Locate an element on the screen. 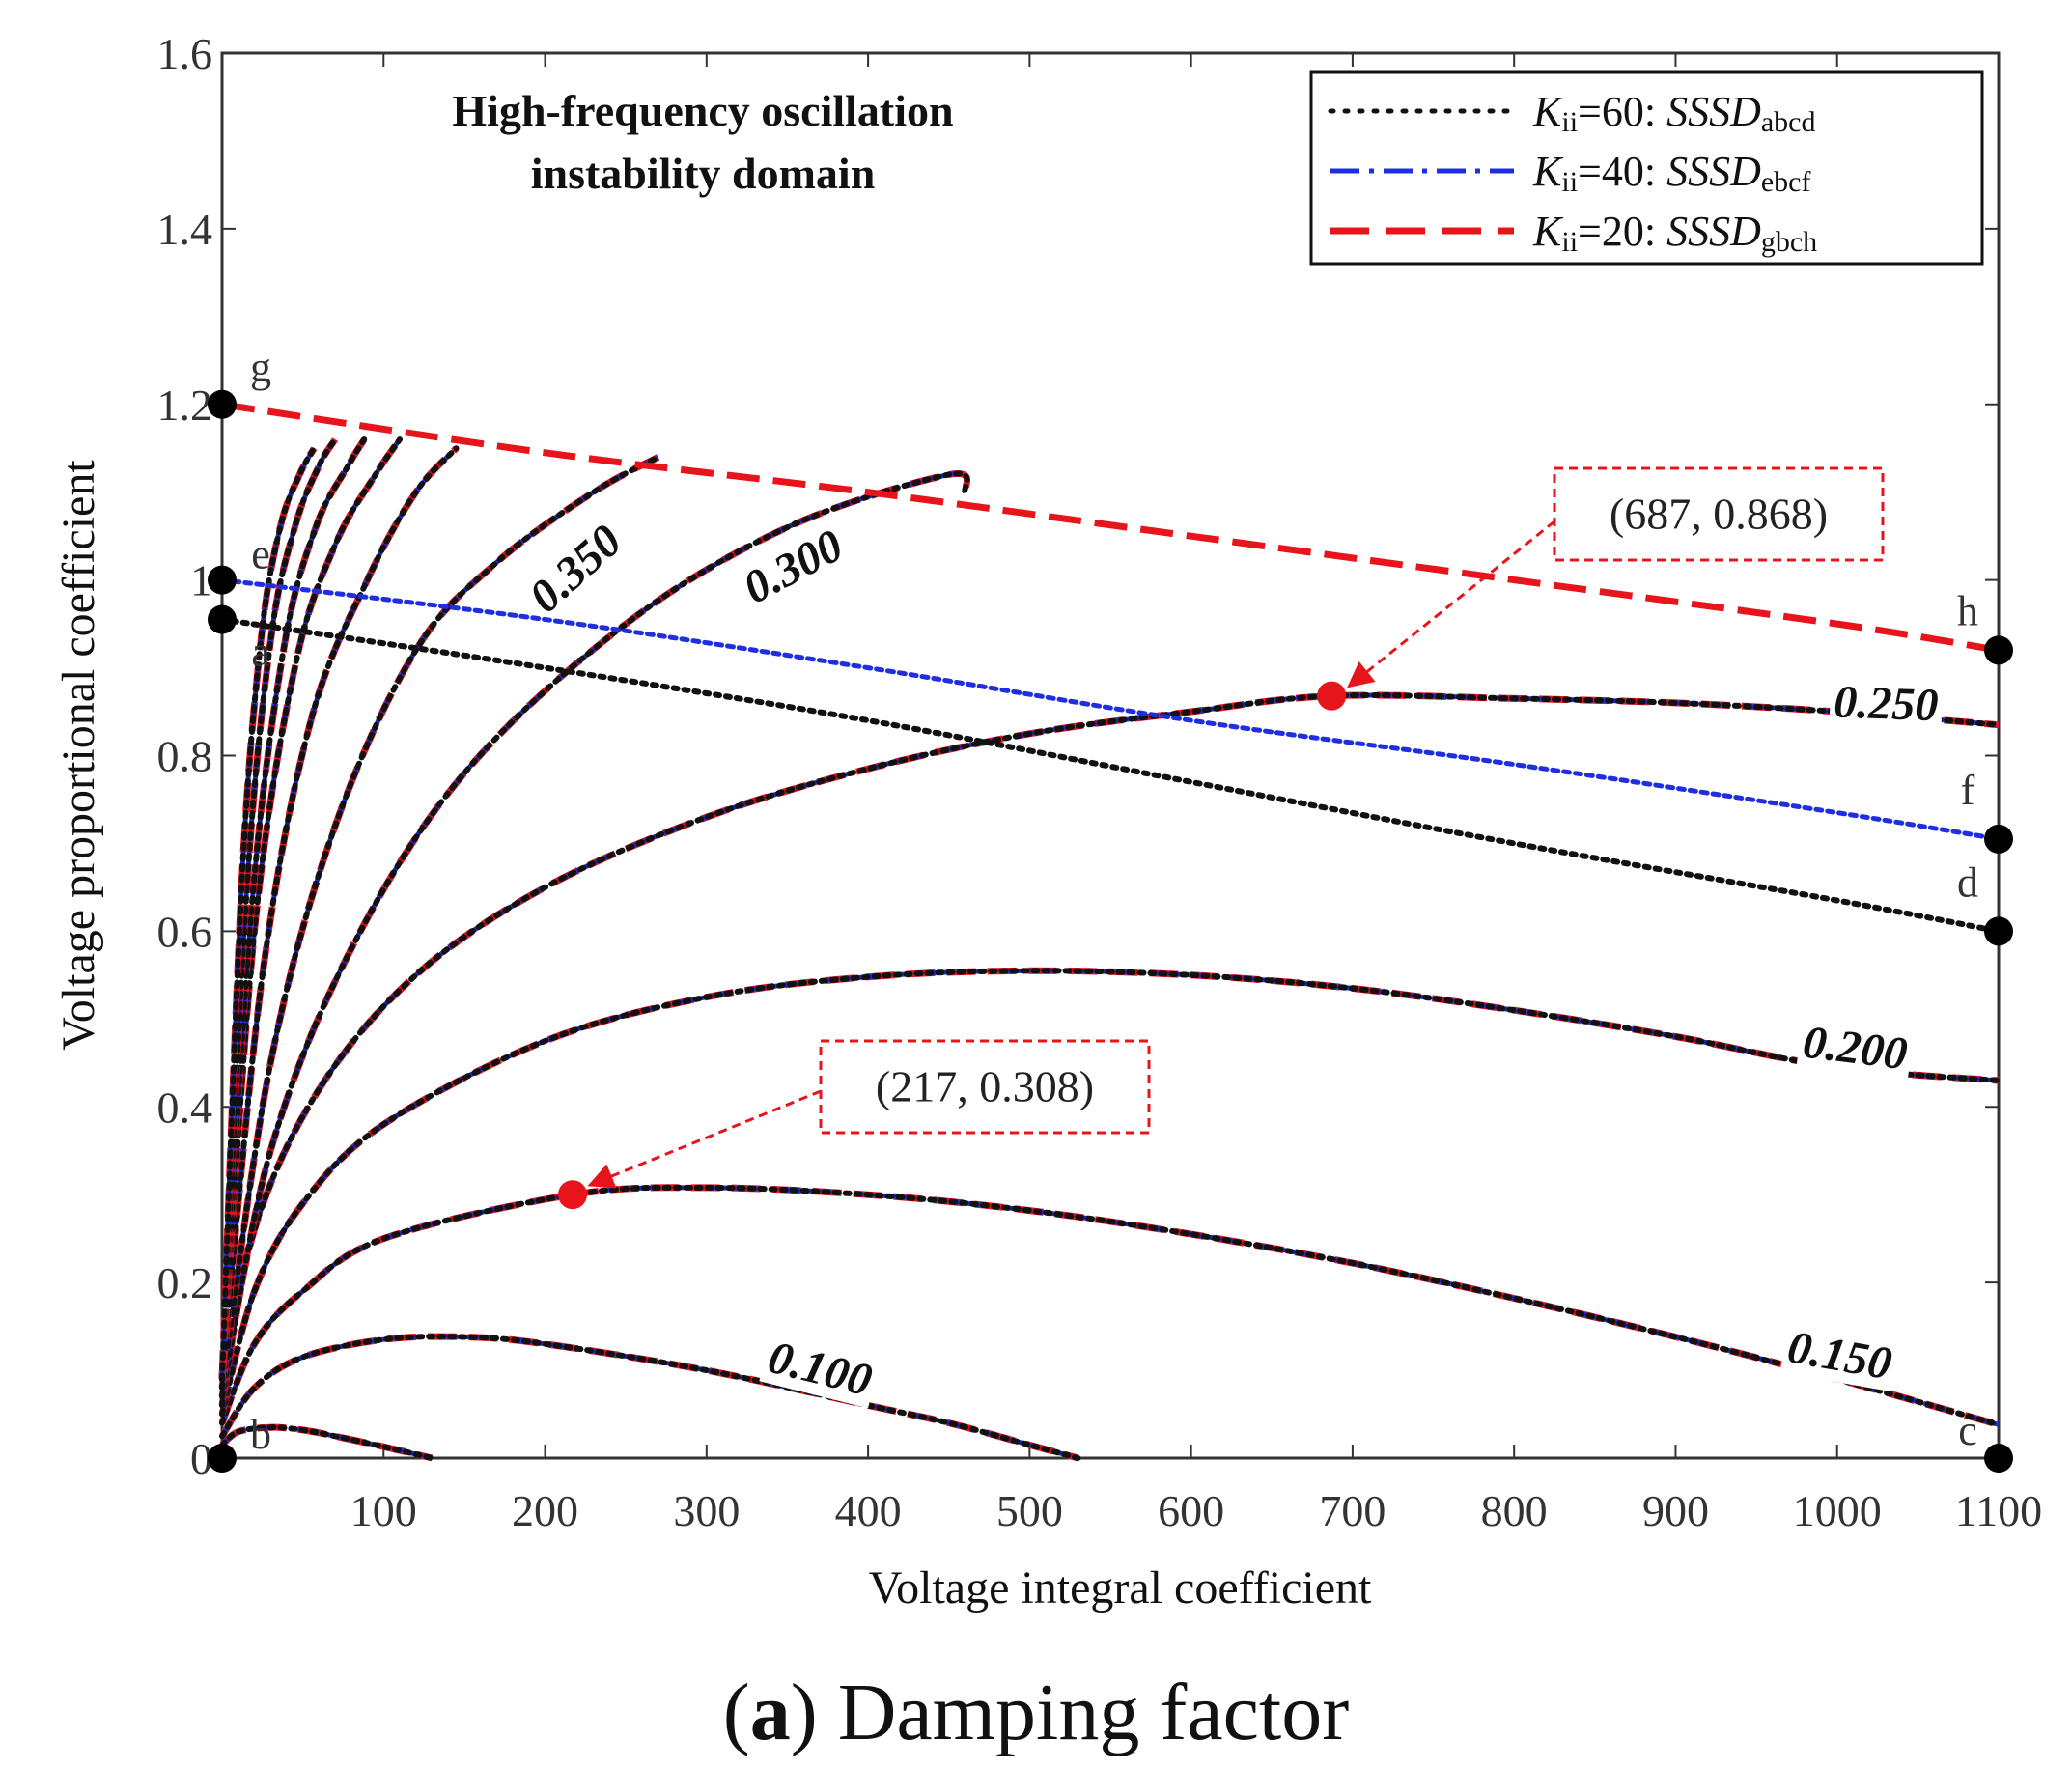 Image resolution: width=2072 pixels, height=1770 pixels. legend-entry: Kii=20: SSSDgbch is located at coordinates (1675, 233).